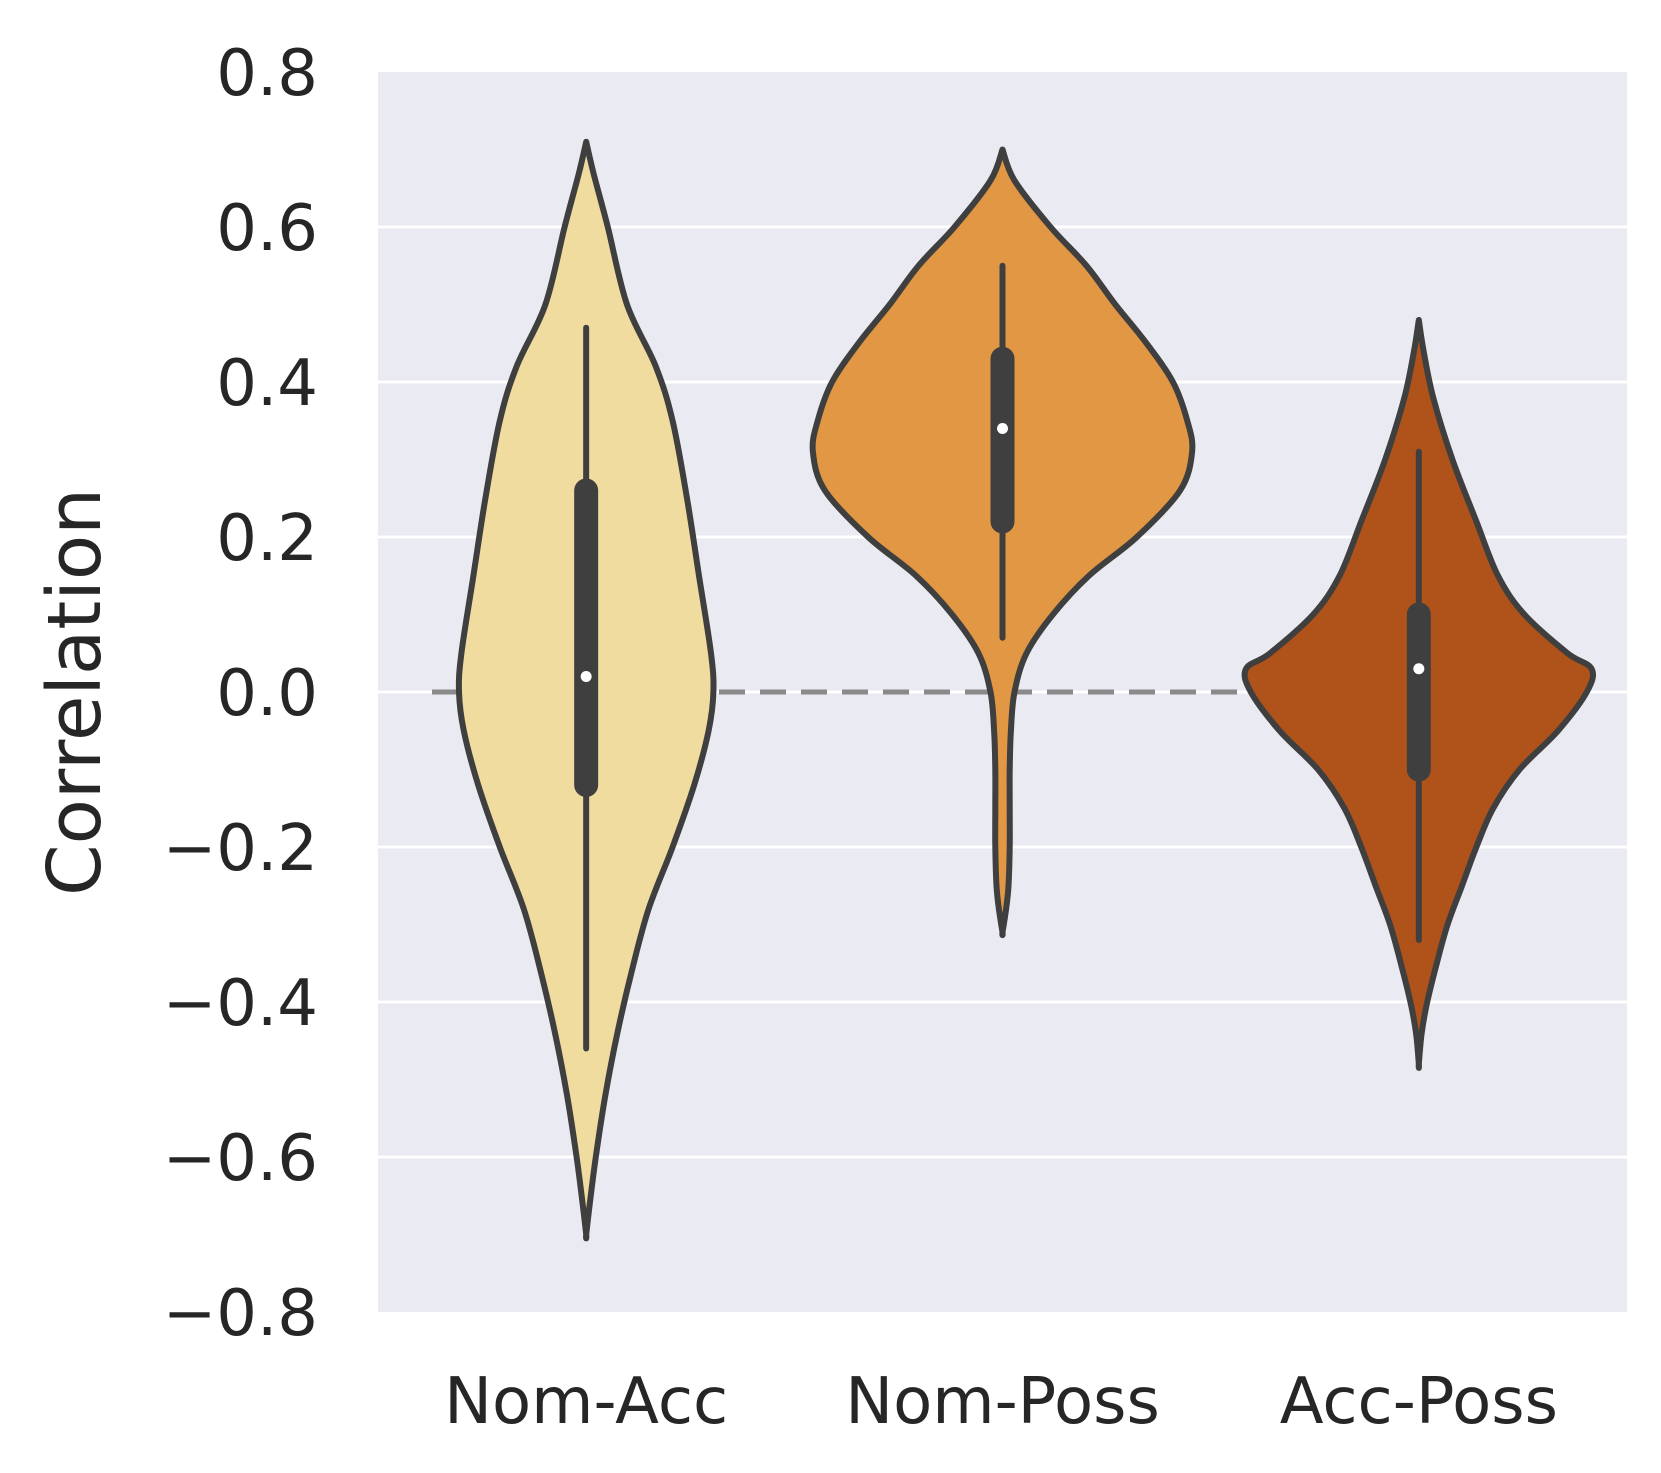  Describe the element at coordinates (267, 539) in the screenshot. I see `y-tick-label: 0.2` at that location.